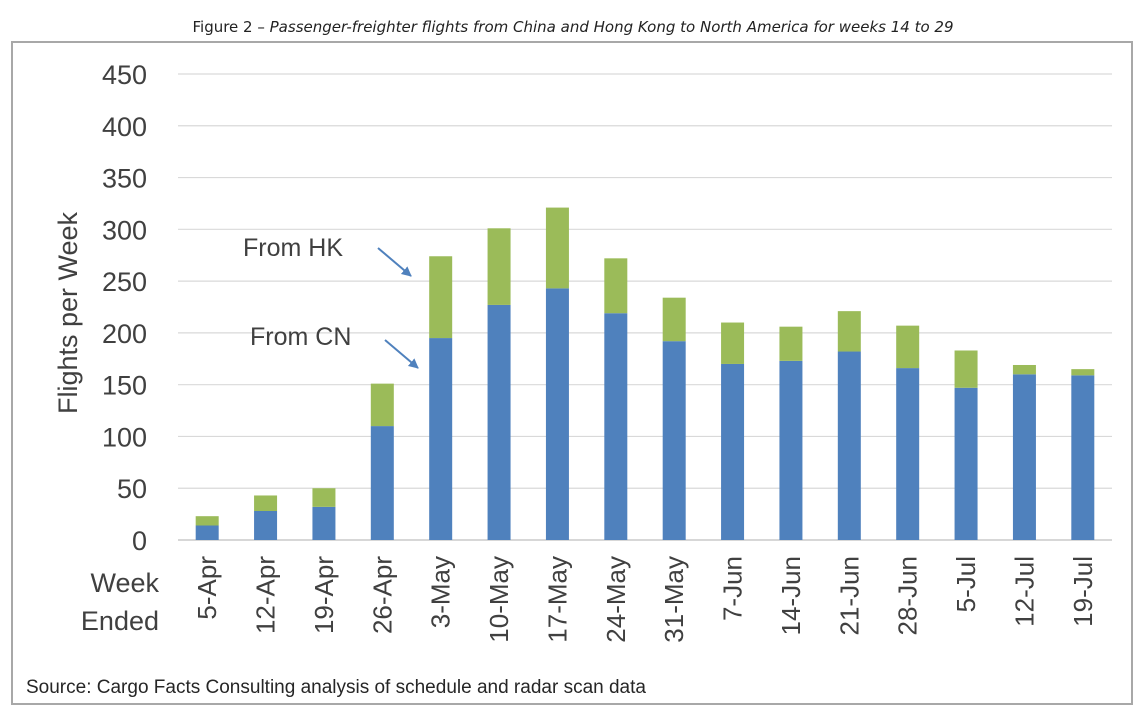 The image size is (1146, 716). Describe the element at coordinates (382, 595) in the screenshot. I see `x-tick-label: 26-Apr` at that location.